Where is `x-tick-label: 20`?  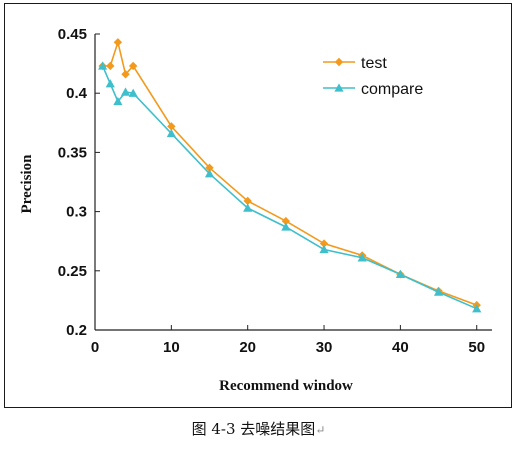 x-tick-label: 20 is located at coordinates (247, 347).